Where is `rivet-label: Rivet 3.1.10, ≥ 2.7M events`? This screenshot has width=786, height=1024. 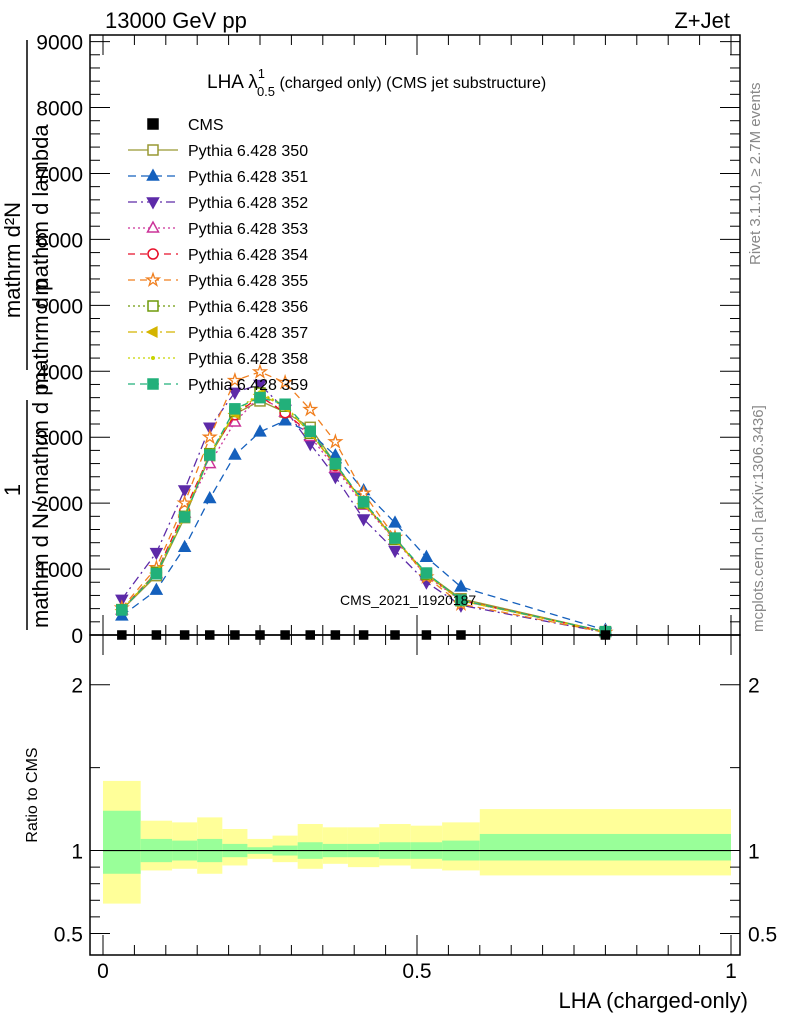 rivet-label: Rivet 3.1.10, ≥ 2.7M events is located at coordinates (755, 174).